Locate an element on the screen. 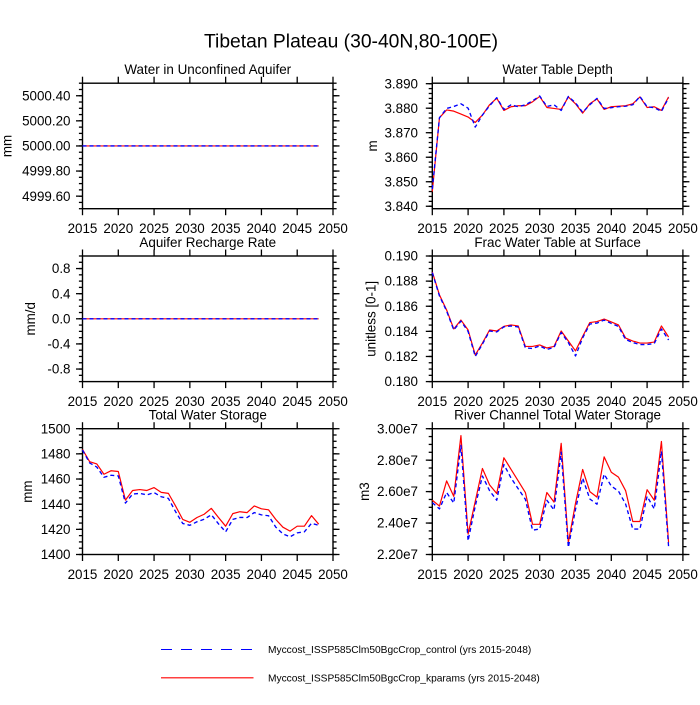 This screenshot has height=705, width=700. svg-text: 0.0 is located at coordinates (61, 318).